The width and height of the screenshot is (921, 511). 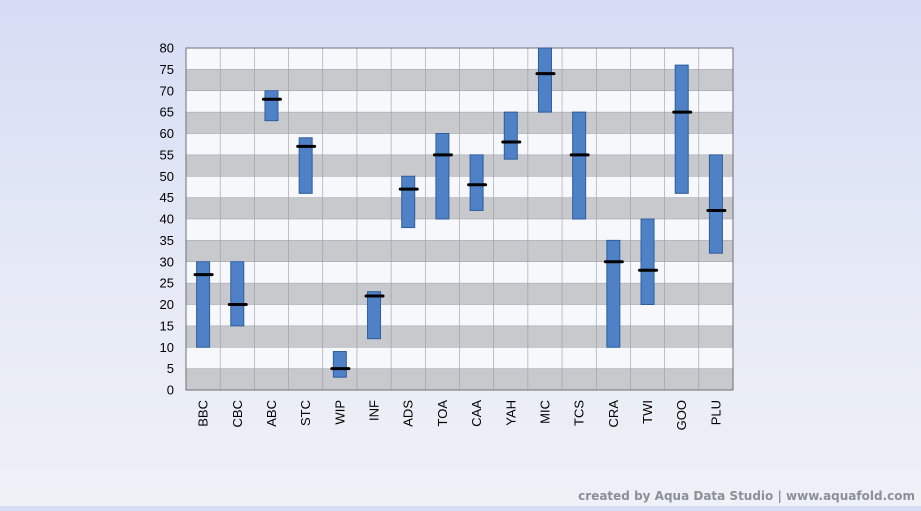 What do you see at coordinates (167, 90) in the screenshot?
I see `y-tick-label: 70` at bounding box center [167, 90].